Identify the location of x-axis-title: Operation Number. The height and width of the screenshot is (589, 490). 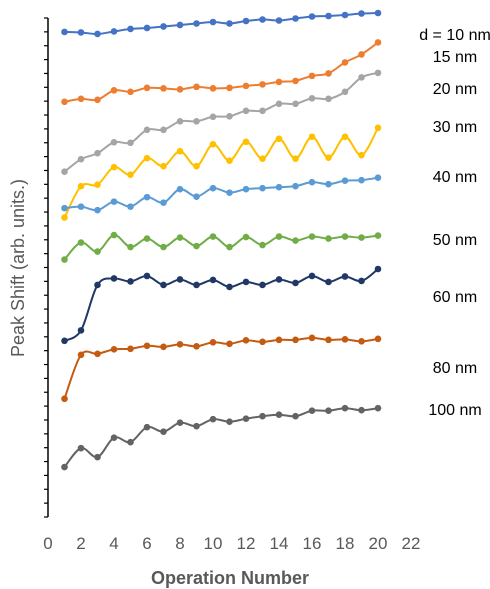
(230, 578).